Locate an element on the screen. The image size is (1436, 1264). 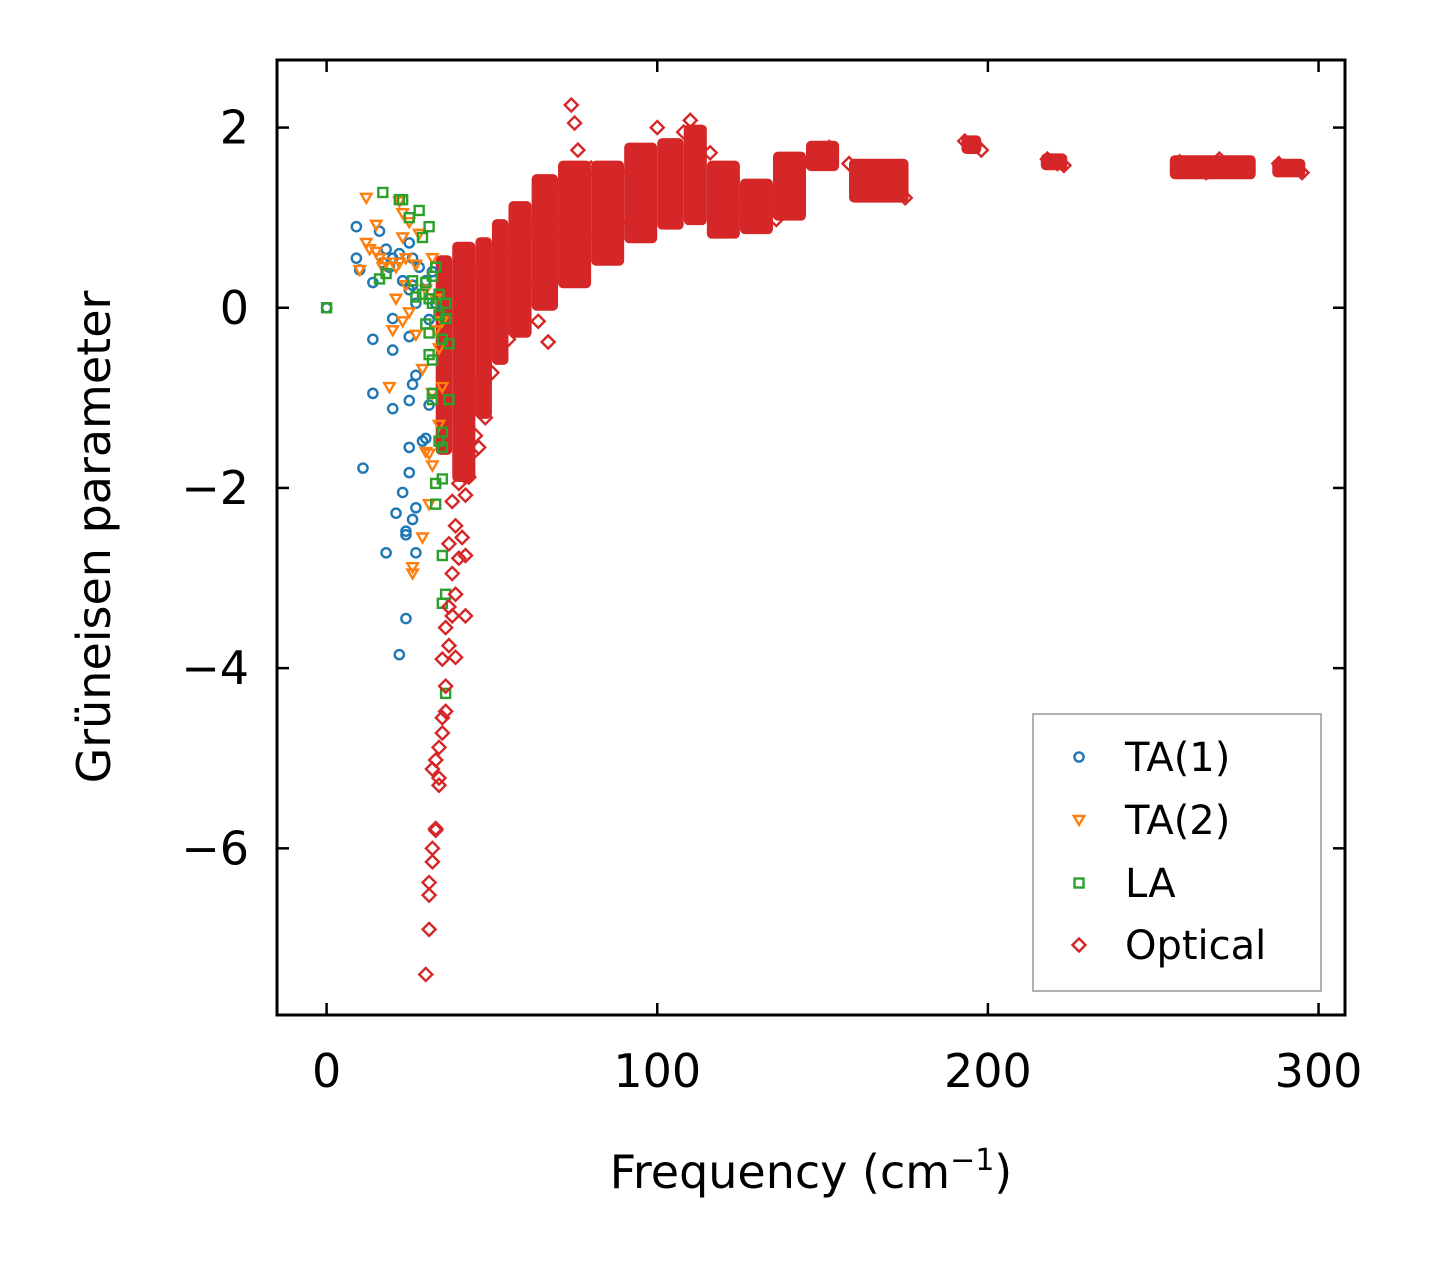
y-axis-label: Grüneisen parameter is located at coordinates (94, 536).